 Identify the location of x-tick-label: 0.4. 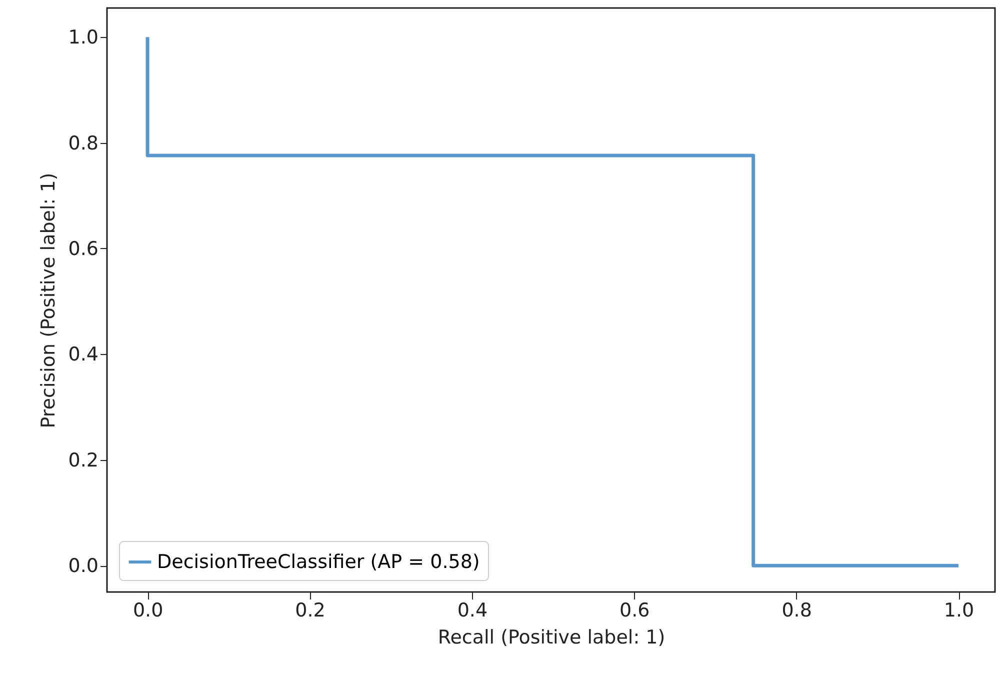
(472, 611).